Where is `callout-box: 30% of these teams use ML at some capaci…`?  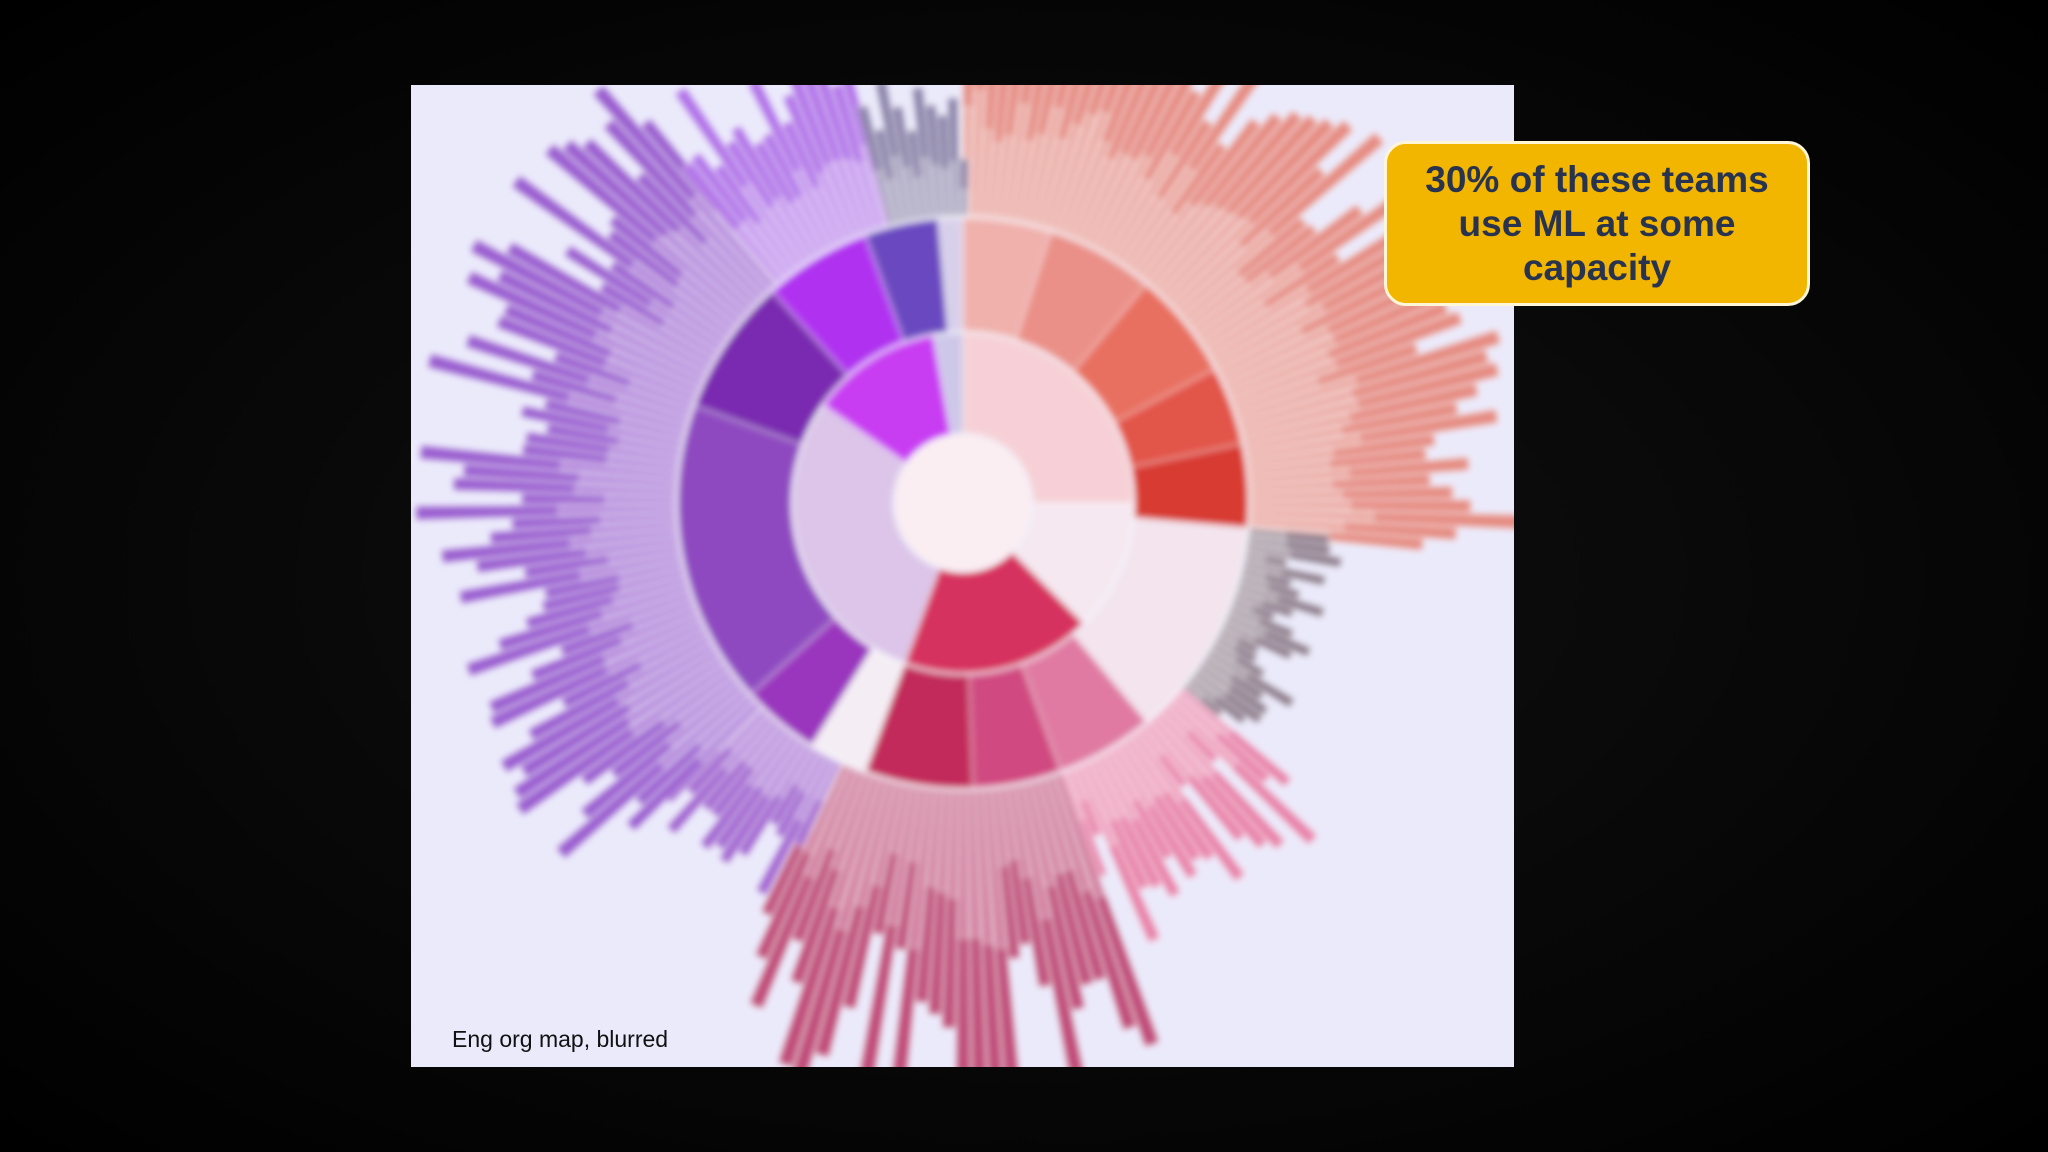 callout-box: 30% of these teams use ML at some capaci… is located at coordinates (1597, 223).